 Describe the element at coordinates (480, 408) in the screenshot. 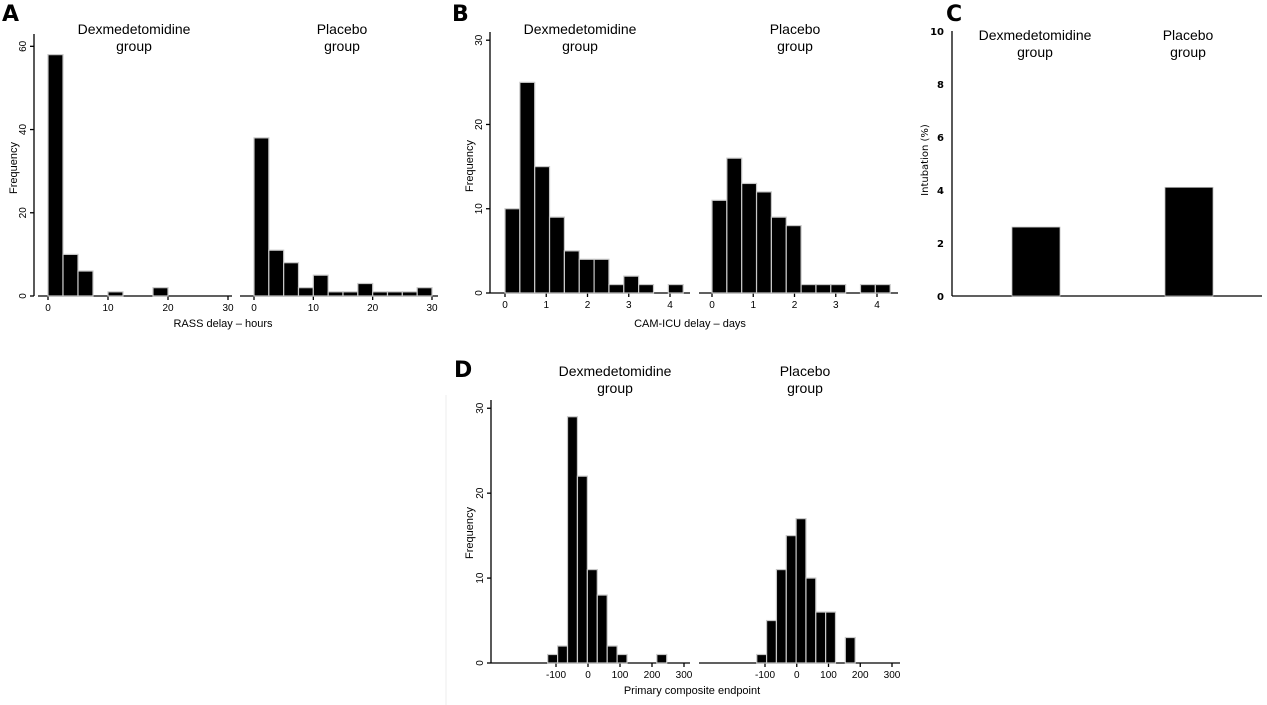

I see `y-tick-label-D: 30` at that location.